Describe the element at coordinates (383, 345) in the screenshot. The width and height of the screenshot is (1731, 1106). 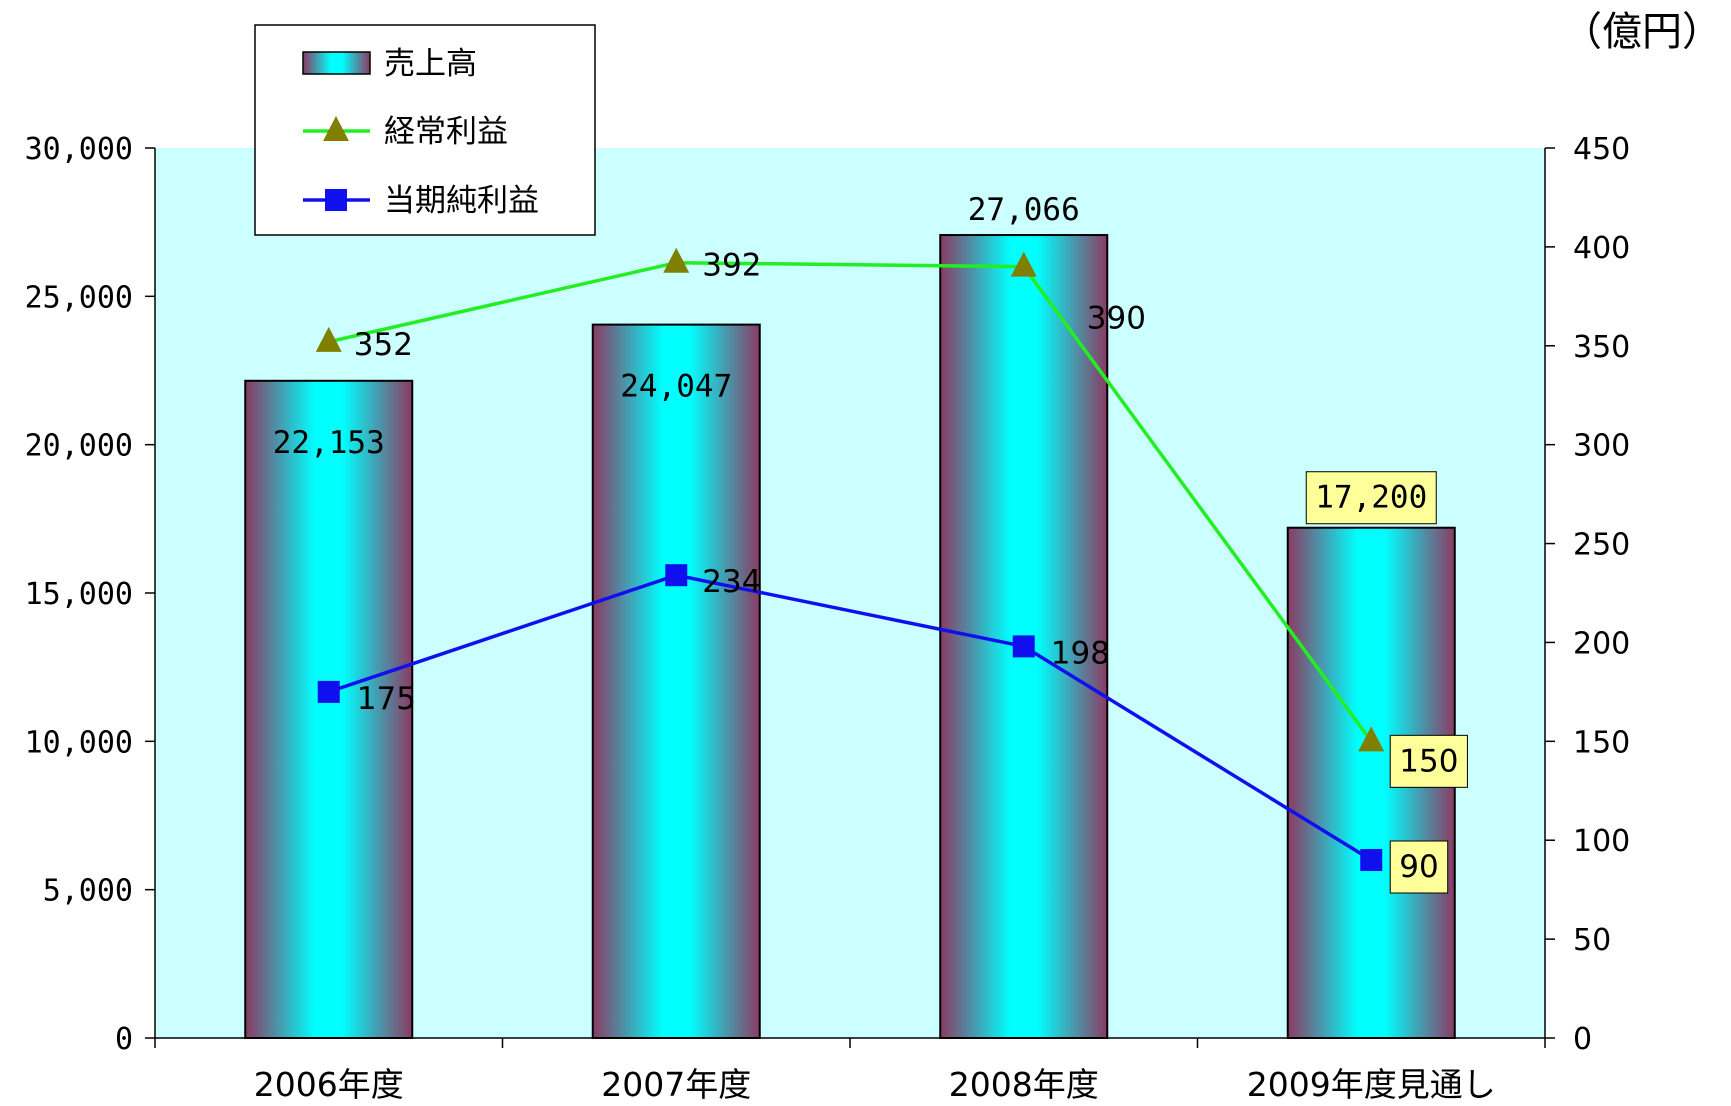
I see `ordinary-profit-label: 352` at that location.